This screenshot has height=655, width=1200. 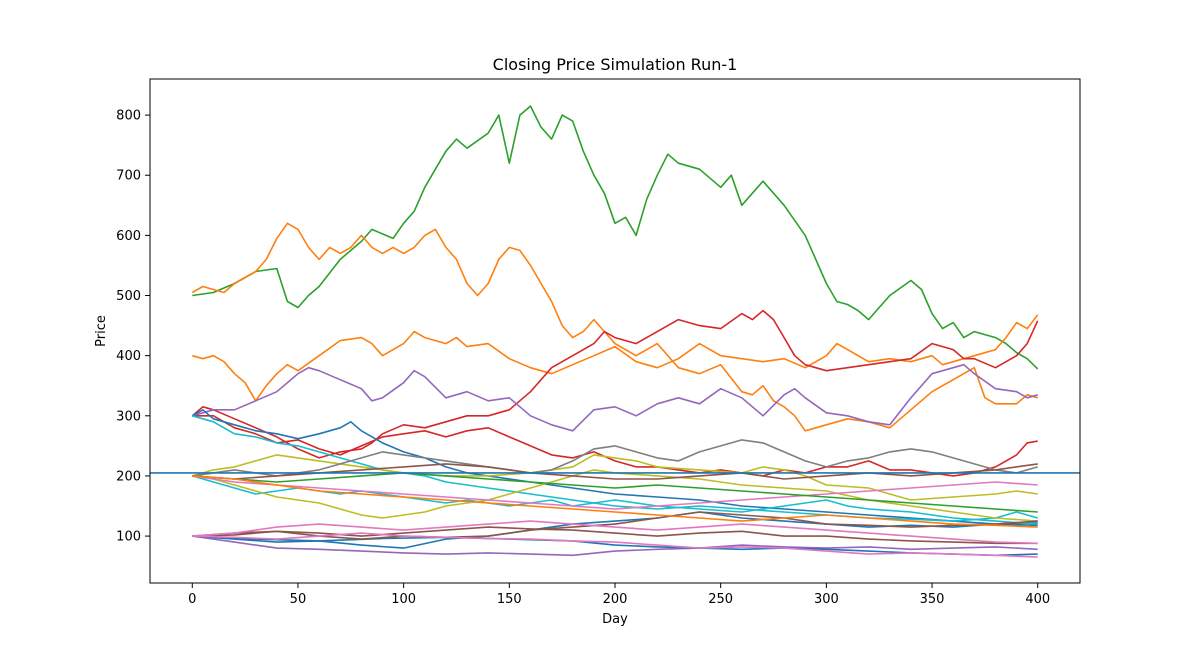 I want to click on x-tick-label: 0, so click(x=192, y=599).